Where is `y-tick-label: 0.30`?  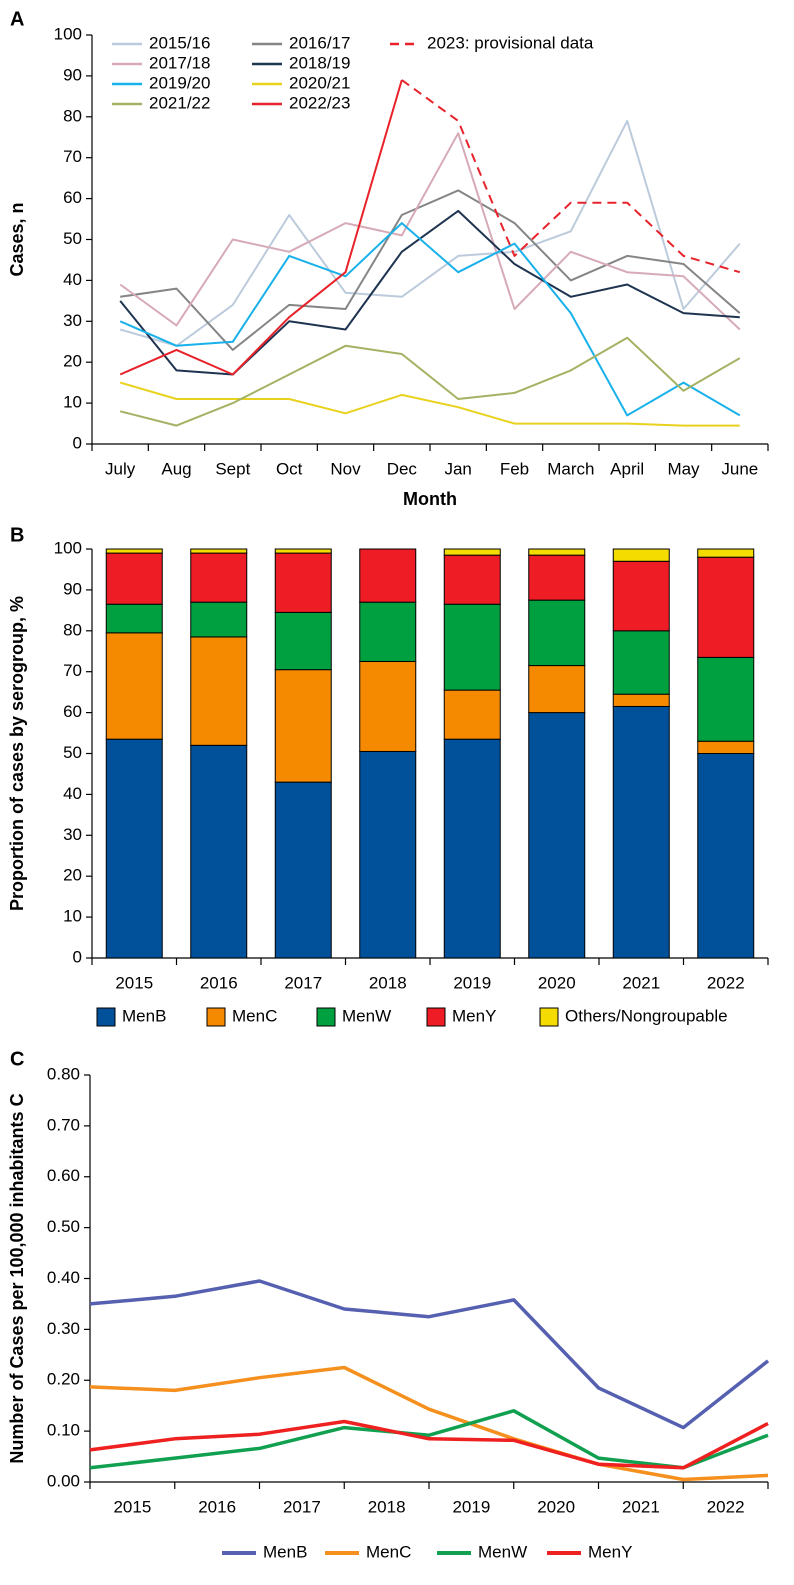
y-tick-label: 0.30 is located at coordinates (63, 1328).